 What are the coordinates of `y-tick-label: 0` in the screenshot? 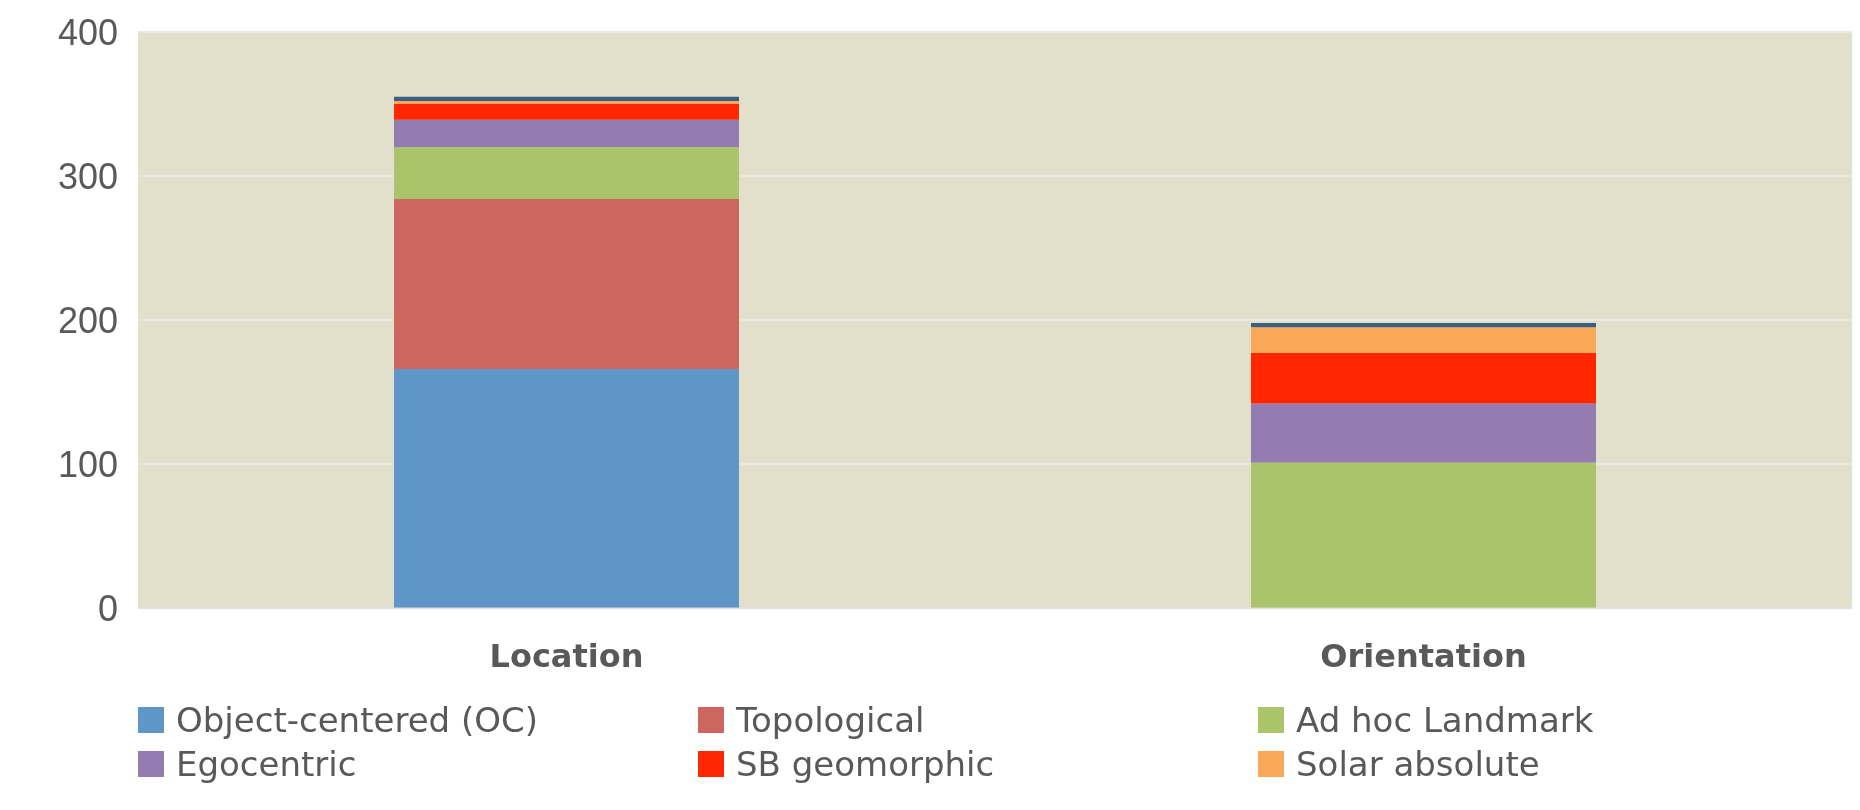 It's located at (107, 608).